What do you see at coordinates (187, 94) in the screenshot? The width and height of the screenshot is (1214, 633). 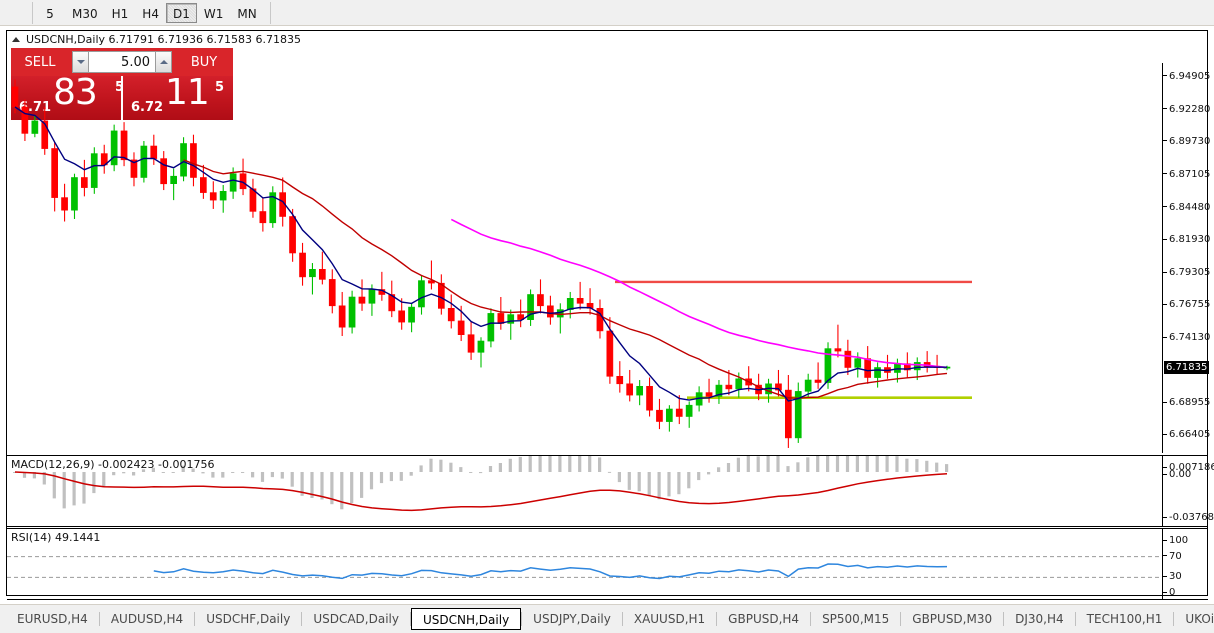 I see `buy-price-big: 11` at bounding box center [187, 94].